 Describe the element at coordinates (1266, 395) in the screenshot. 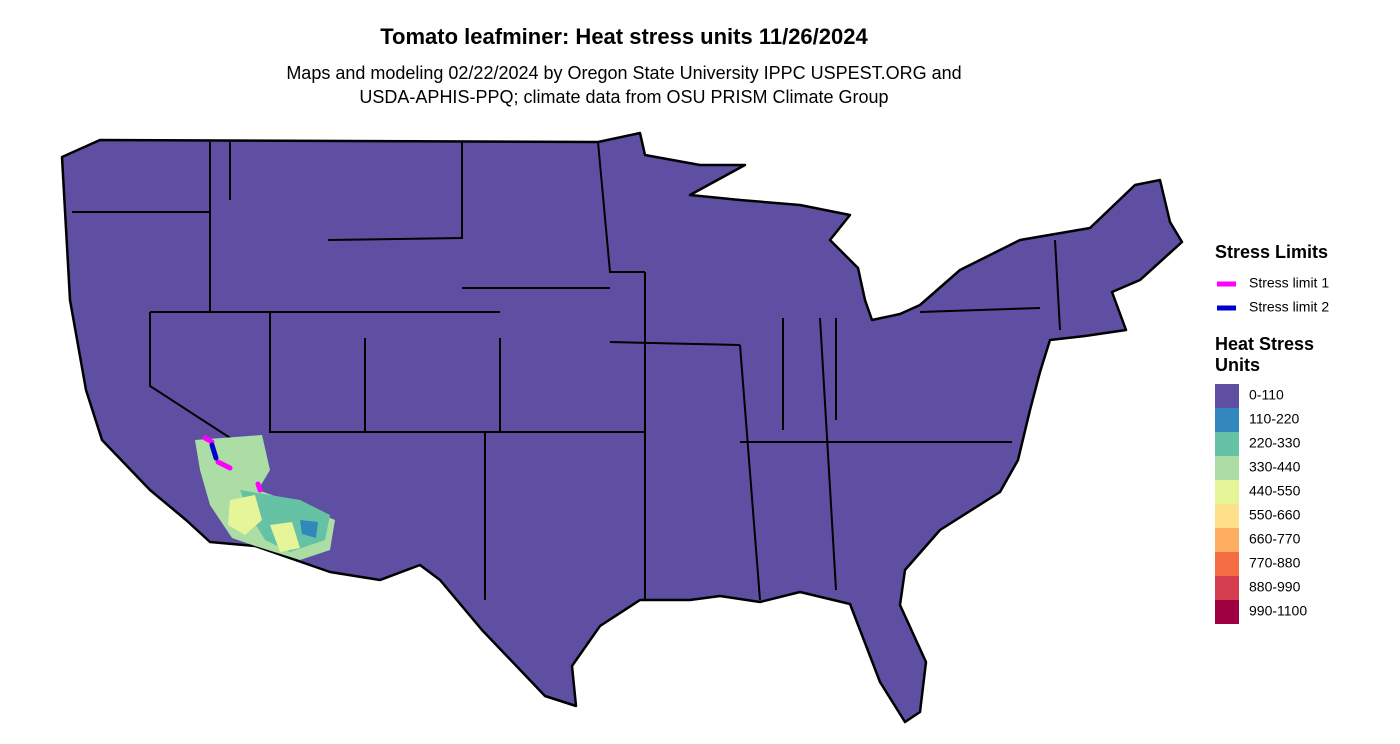

I see `legend-label: 0-110` at that location.